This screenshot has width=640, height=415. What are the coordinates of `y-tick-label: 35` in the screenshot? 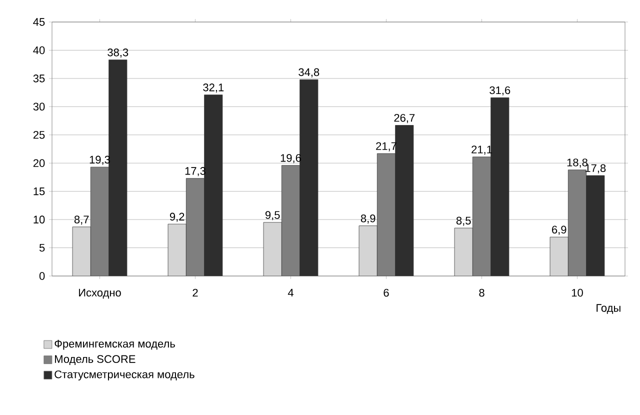 It's located at (39, 78).